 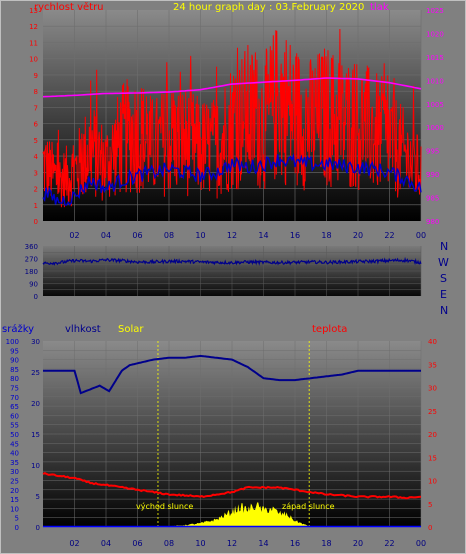 What do you see at coordinates (432, 199) in the screenshot?
I see `y-right-tick-label: 985` at bounding box center [432, 199].